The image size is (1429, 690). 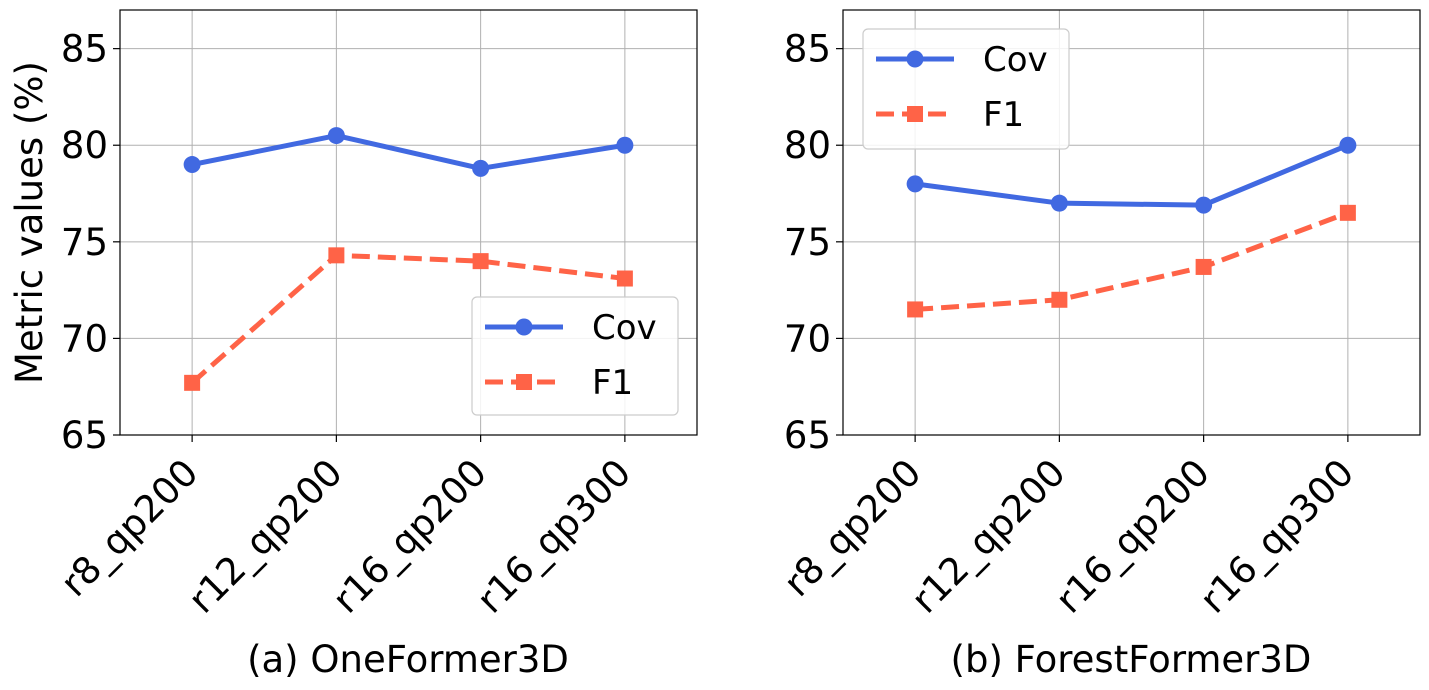 What do you see at coordinates (408, 659) in the screenshot?
I see `chart-title: (a) OneFormer3D` at bounding box center [408, 659].